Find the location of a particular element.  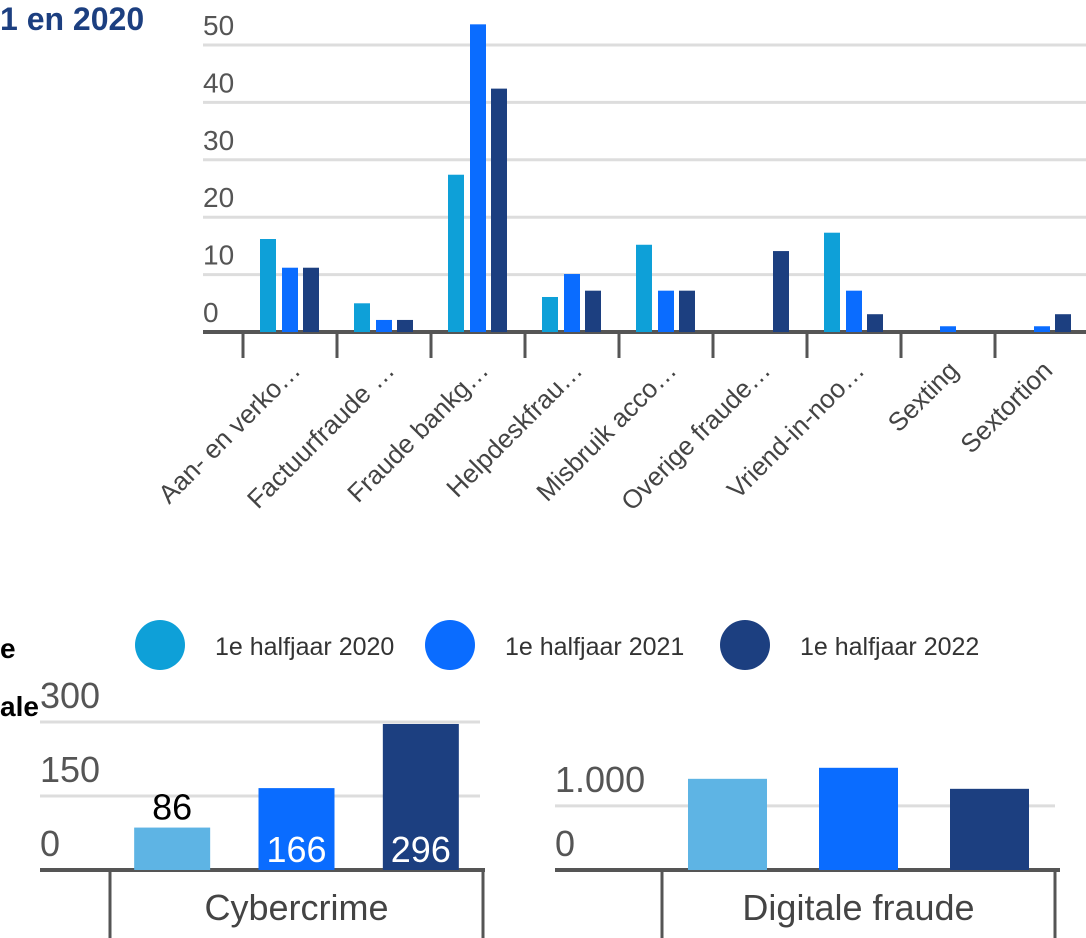

x-tick-label: Sexting is located at coordinates (923, 396).